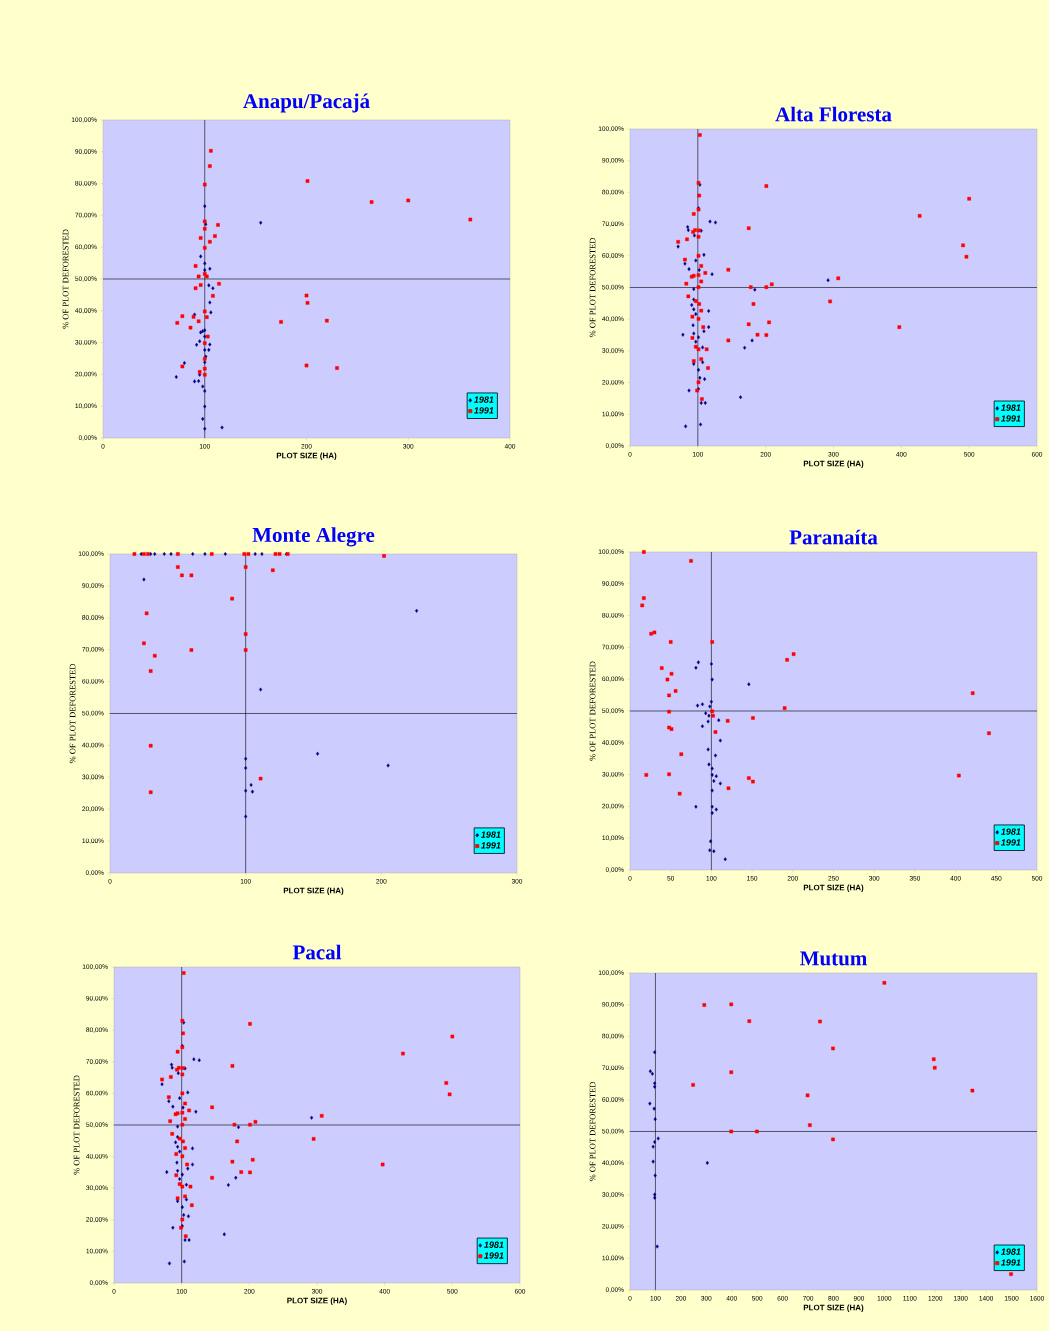 This screenshot has height=1331, width=1049. I want to click on chart-title: Pacal, so click(317, 952).